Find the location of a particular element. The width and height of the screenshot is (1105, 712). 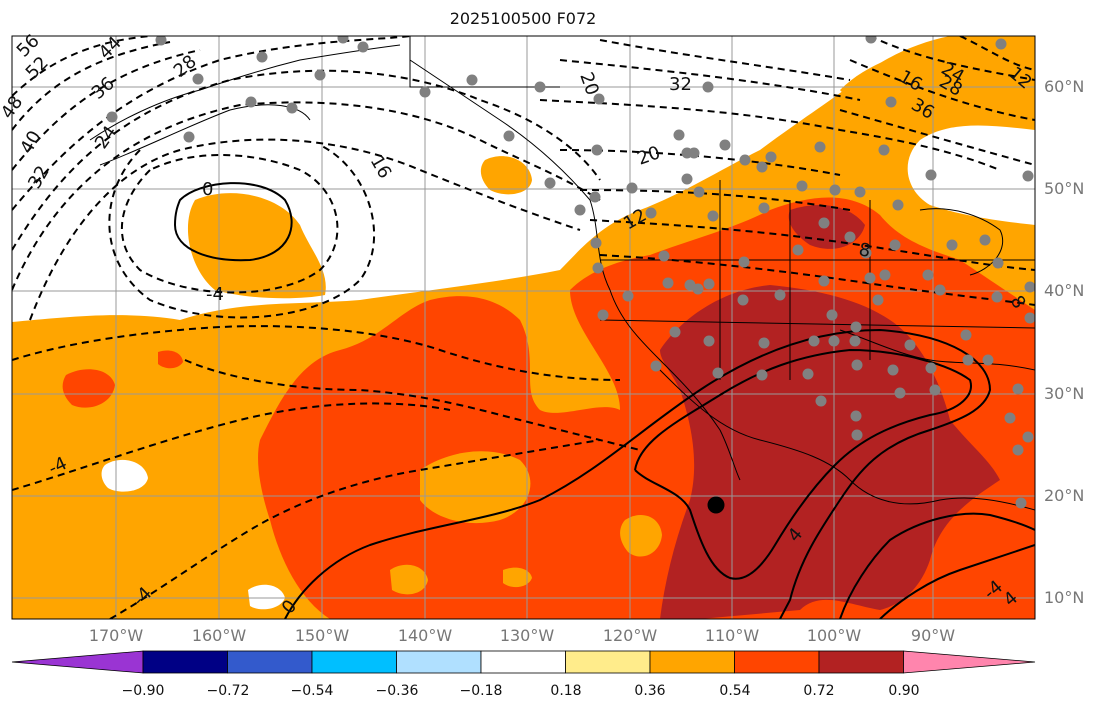

colorbar-tick: −0.54 is located at coordinates (312, 691).